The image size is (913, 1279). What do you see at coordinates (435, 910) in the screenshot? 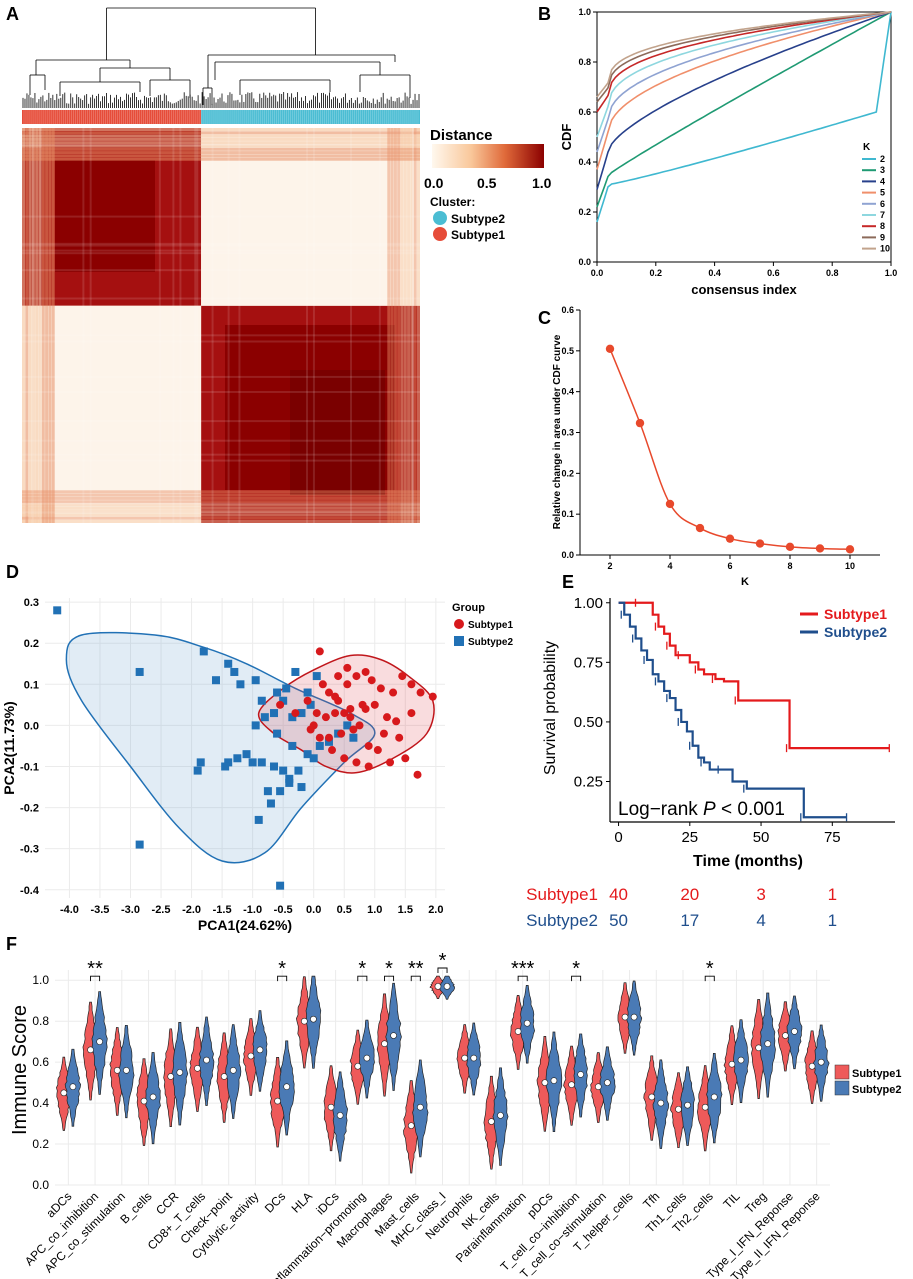
I see `pca-xtick-label: 2.0` at bounding box center [435, 910].